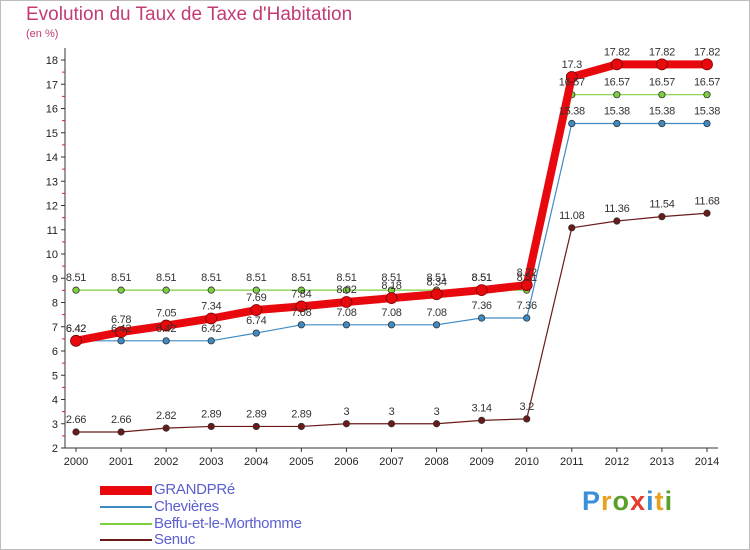  What do you see at coordinates (55, 425) in the screenshot?
I see `y-tick-label: 3` at bounding box center [55, 425].